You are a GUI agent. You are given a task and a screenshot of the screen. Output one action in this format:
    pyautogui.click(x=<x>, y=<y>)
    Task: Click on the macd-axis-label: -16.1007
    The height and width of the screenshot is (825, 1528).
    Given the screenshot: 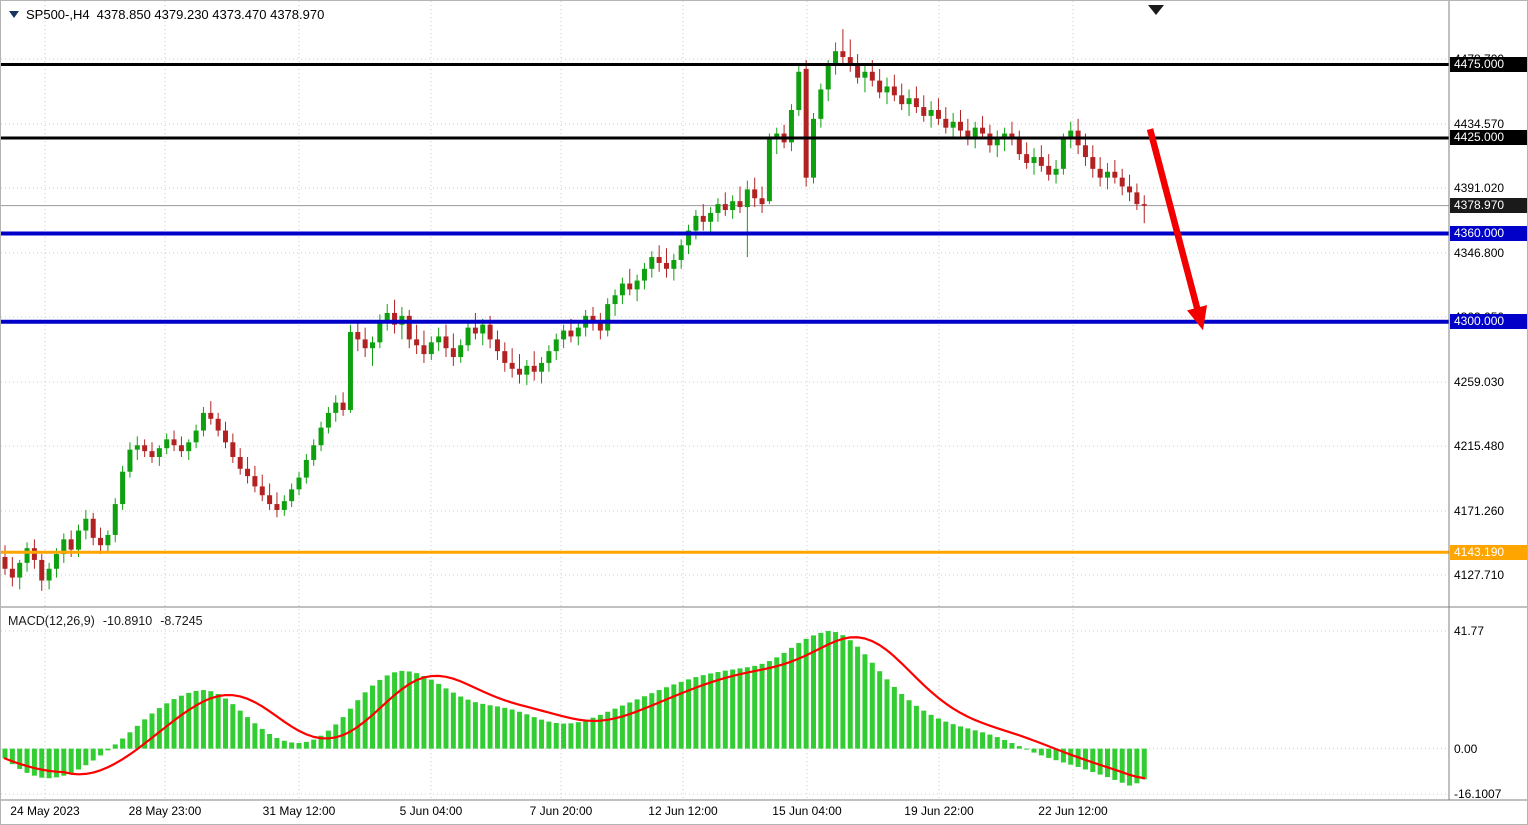 What is the action you would take?
    pyautogui.click(x=1478, y=794)
    